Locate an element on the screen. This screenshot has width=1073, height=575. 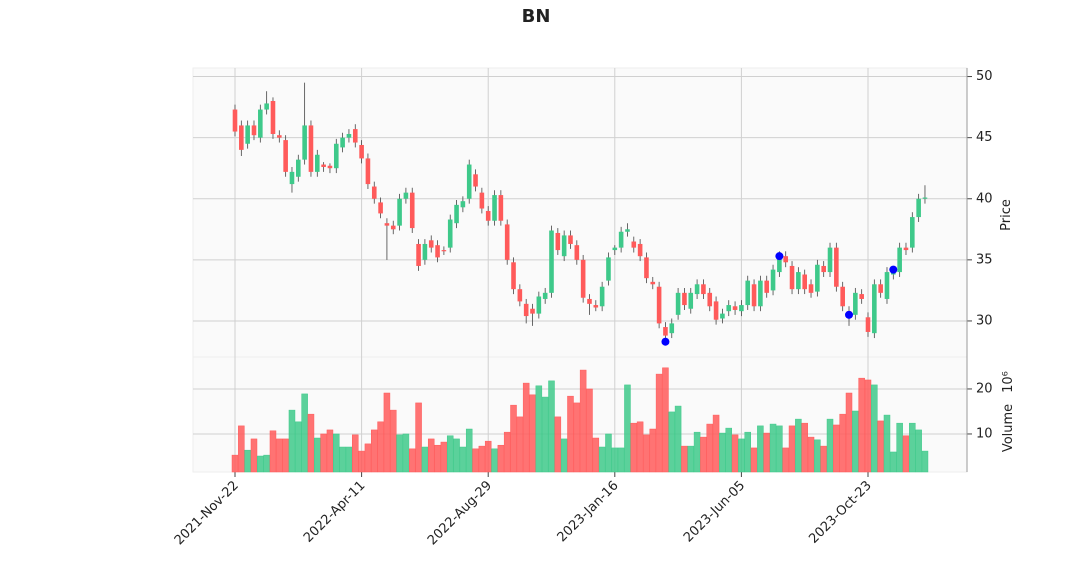
y2-axis-label: Volume is located at coordinates (1008, 428).